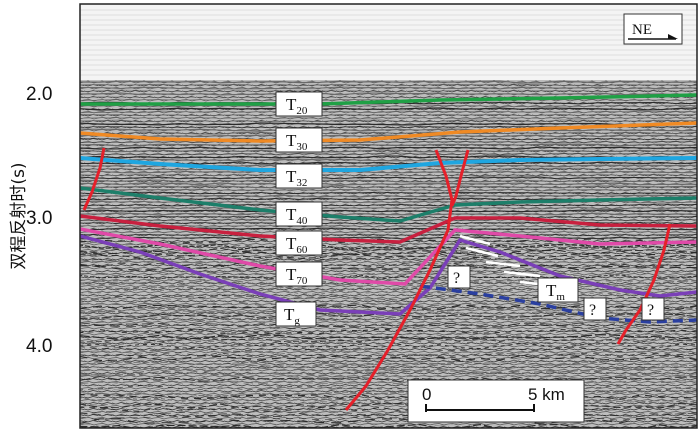 This screenshot has width=700, height=432. I want to click on horizon-line-t70, so click(388, 256).